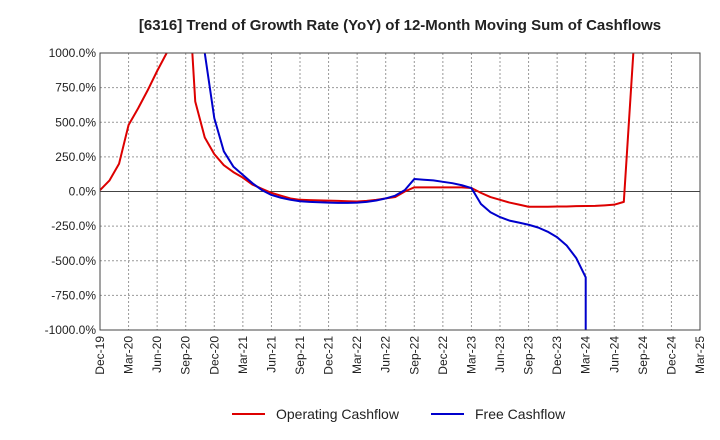  Describe the element at coordinates (557, 355) in the screenshot. I see `x-tick-label: Dec-23` at that location.